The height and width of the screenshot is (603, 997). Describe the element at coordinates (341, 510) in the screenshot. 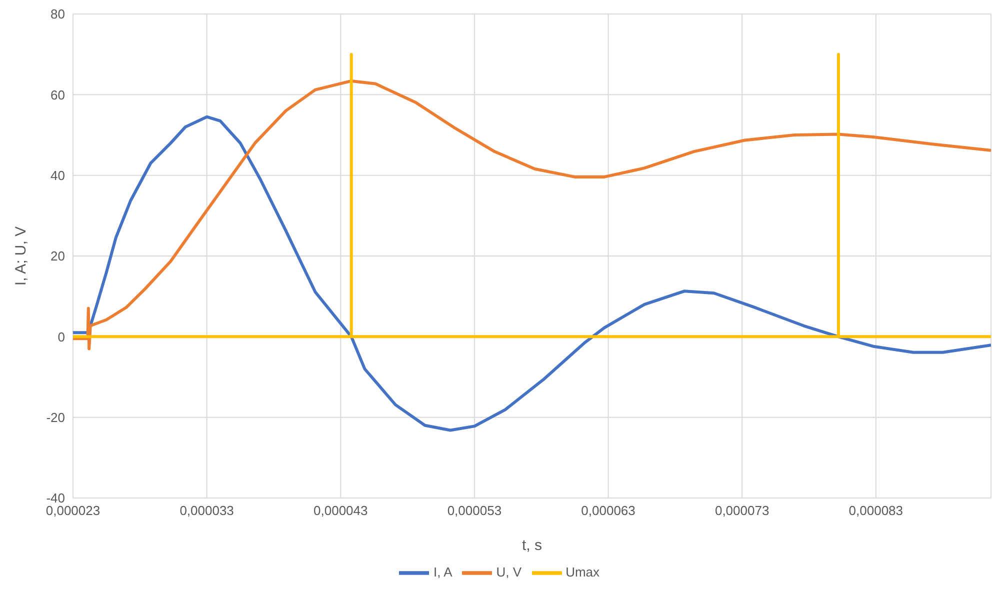

I see `x-tick-label: 0,000043` at that location.